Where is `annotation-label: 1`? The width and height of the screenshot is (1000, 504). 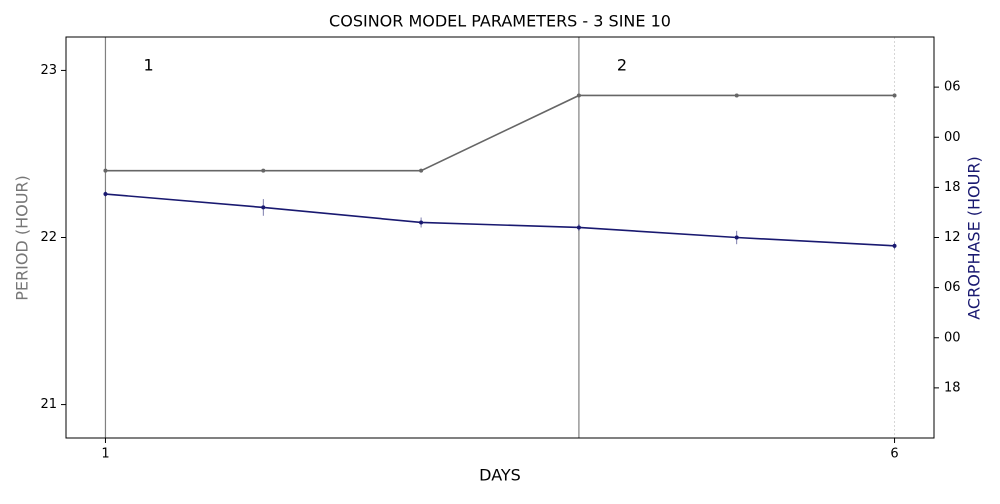
annotation-label: 1 is located at coordinates (148, 65).